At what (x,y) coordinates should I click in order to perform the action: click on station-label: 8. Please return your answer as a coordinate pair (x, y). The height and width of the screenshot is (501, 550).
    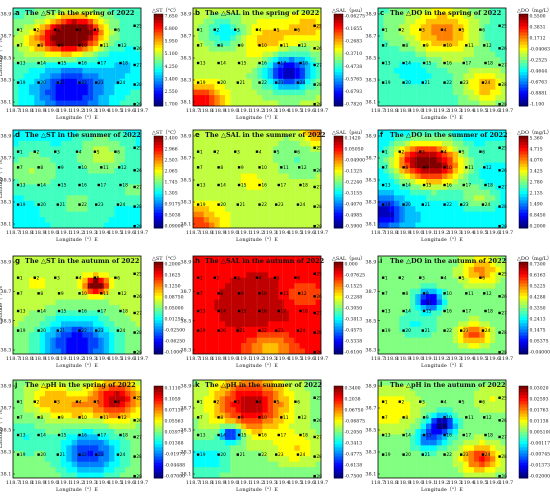
    Looking at the image, I should click on (406, 294).